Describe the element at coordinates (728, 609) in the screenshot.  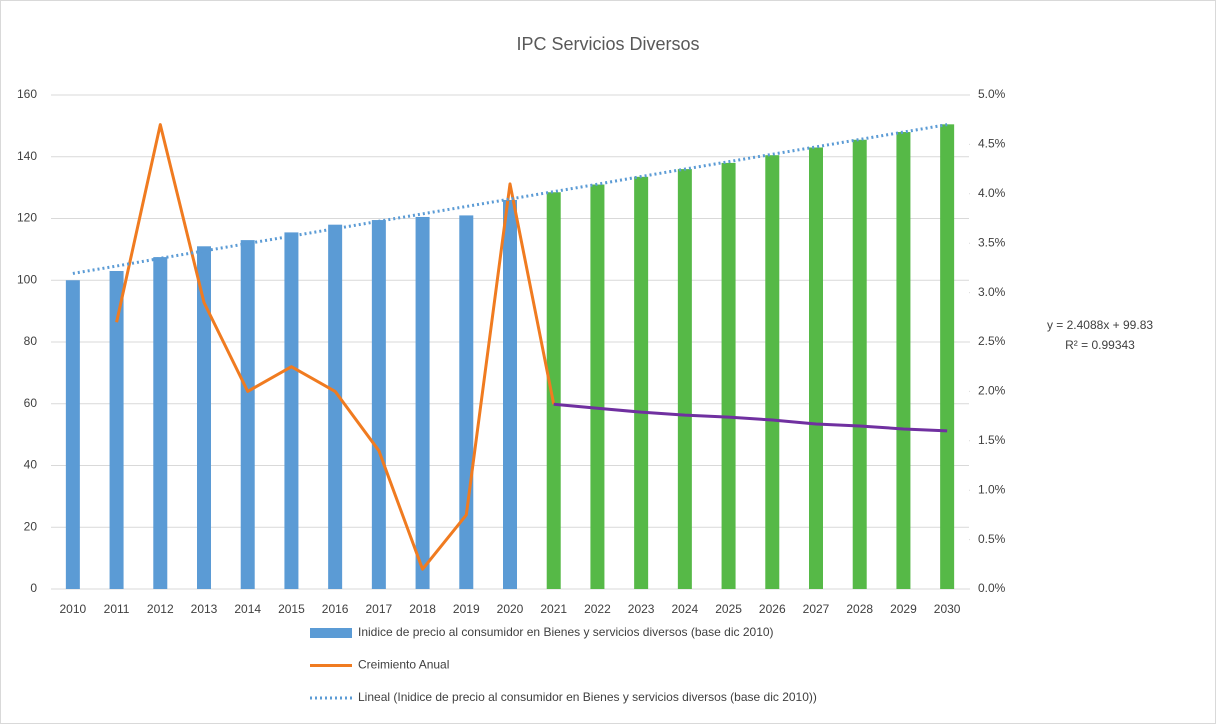
I see `x-tick-label: 2025` at that location.